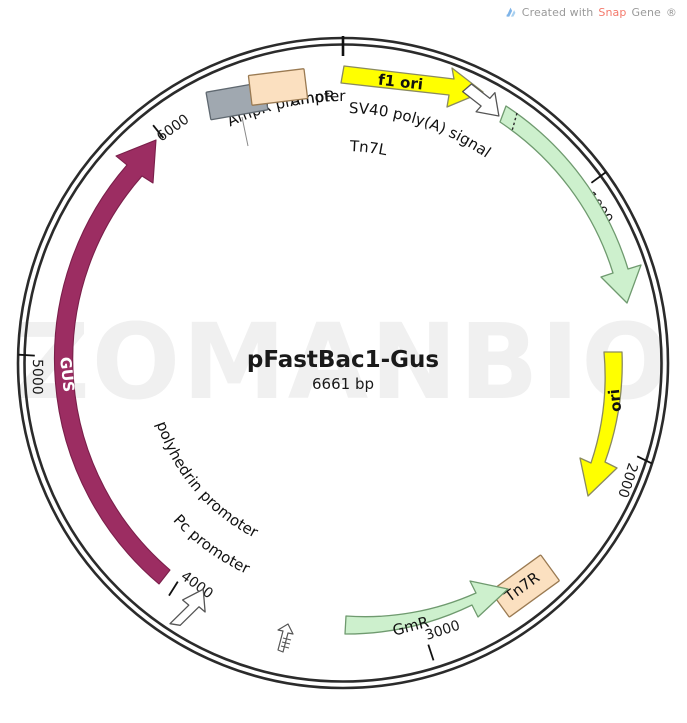  What do you see at coordinates (67, 374) in the screenshot?
I see `feature-label-gus: GUS` at bounding box center [67, 374].